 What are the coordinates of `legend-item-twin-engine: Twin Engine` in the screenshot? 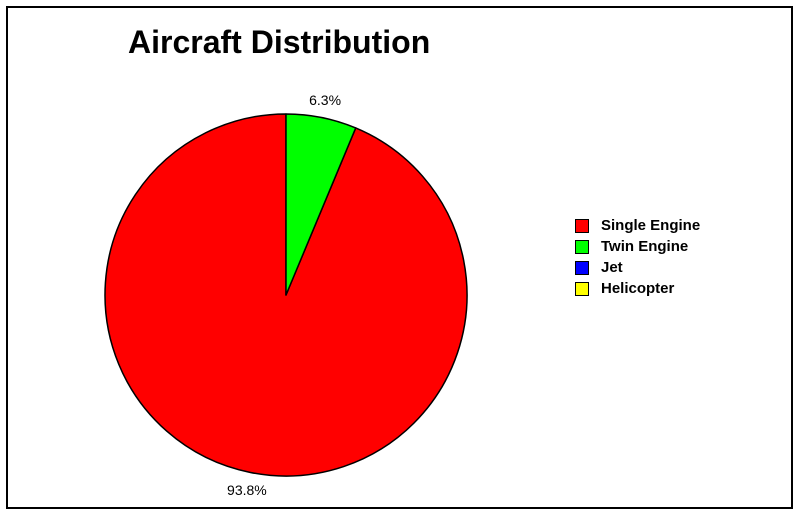 It's located at (637, 246).